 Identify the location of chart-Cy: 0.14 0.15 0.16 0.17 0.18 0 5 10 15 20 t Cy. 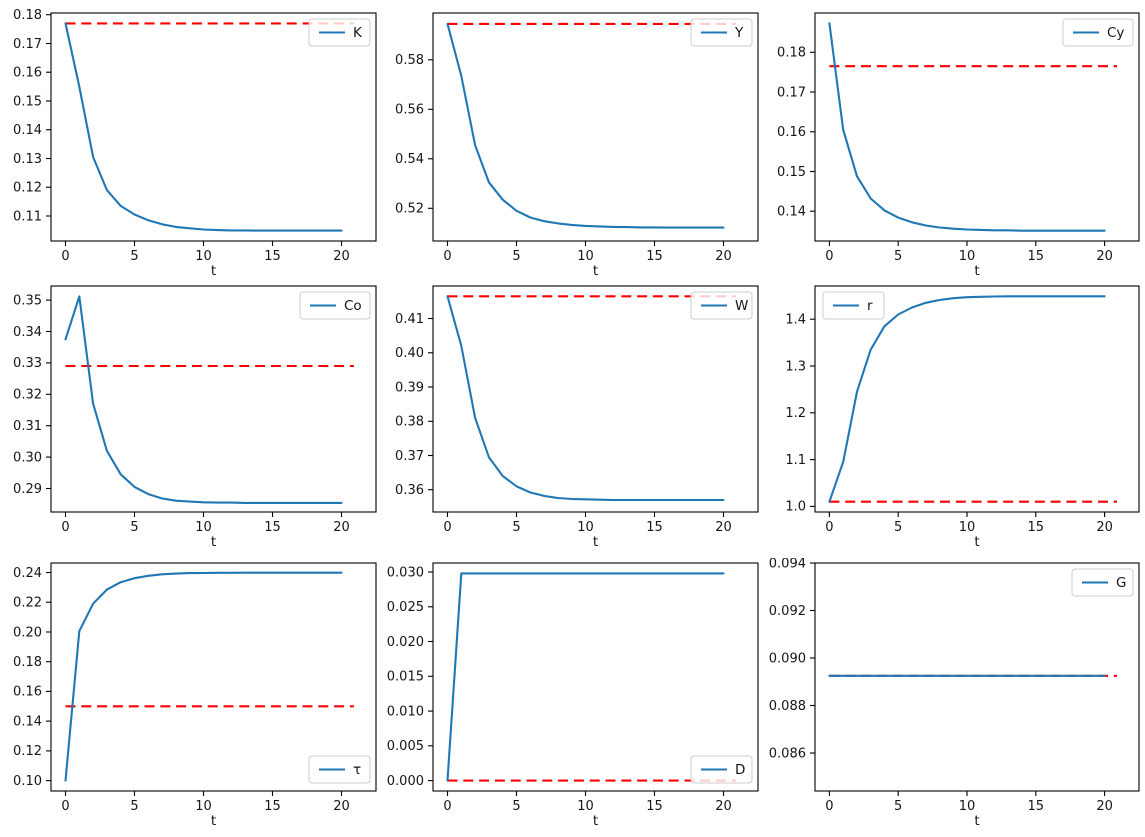
(958, 145).